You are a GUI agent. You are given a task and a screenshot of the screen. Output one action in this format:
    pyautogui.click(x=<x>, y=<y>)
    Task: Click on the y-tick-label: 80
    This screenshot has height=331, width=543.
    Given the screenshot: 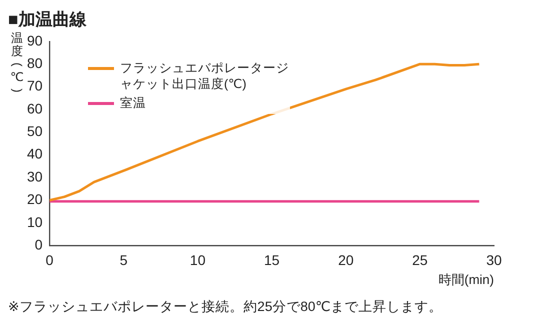 What is the action you would take?
    pyautogui.click(x=34, y=62)
    